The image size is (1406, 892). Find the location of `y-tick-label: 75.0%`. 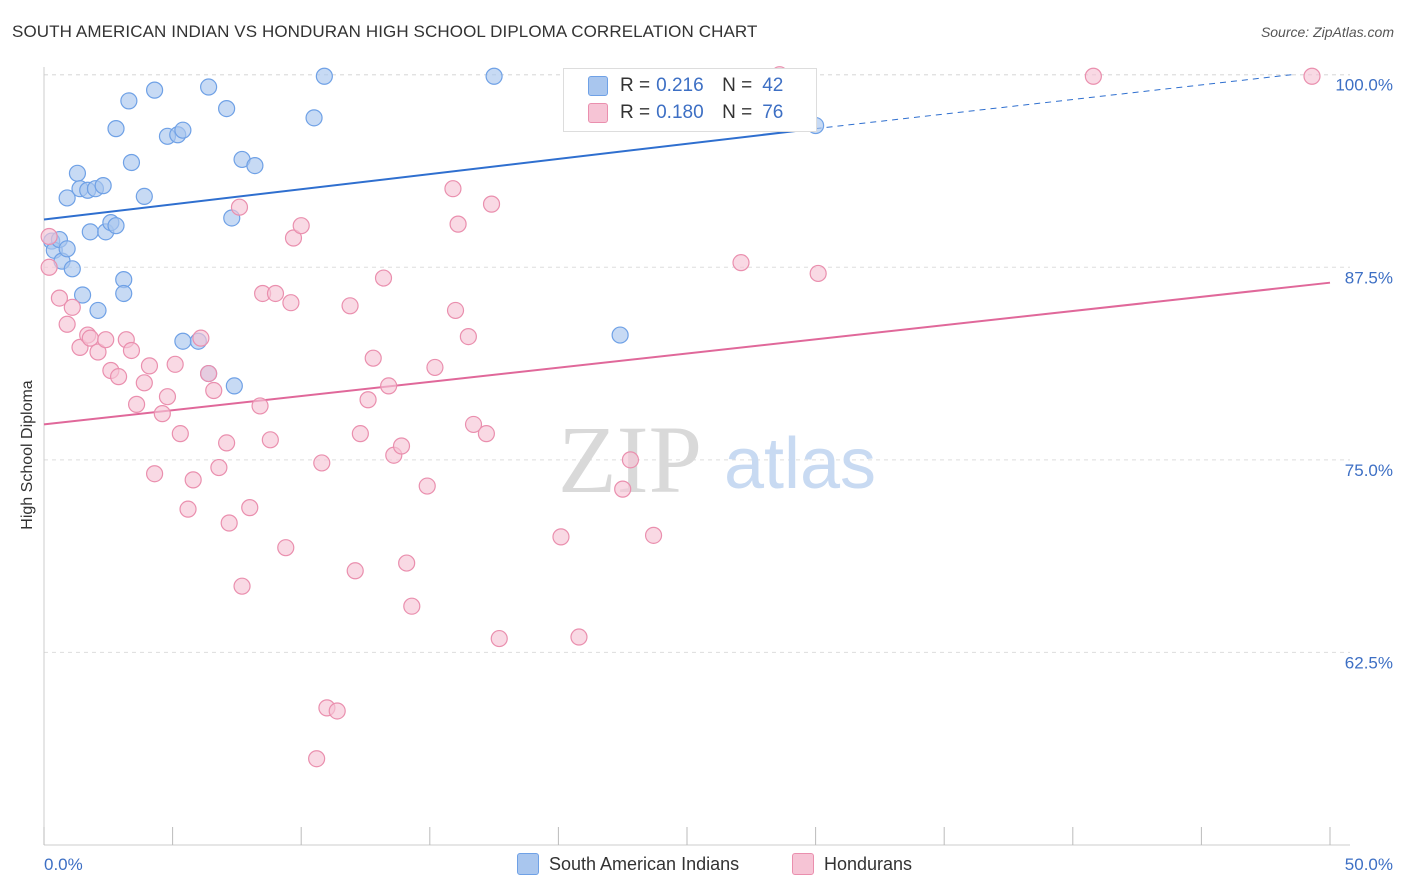

y-tick-label: 75.0% is located at coordinates (1369, 470).